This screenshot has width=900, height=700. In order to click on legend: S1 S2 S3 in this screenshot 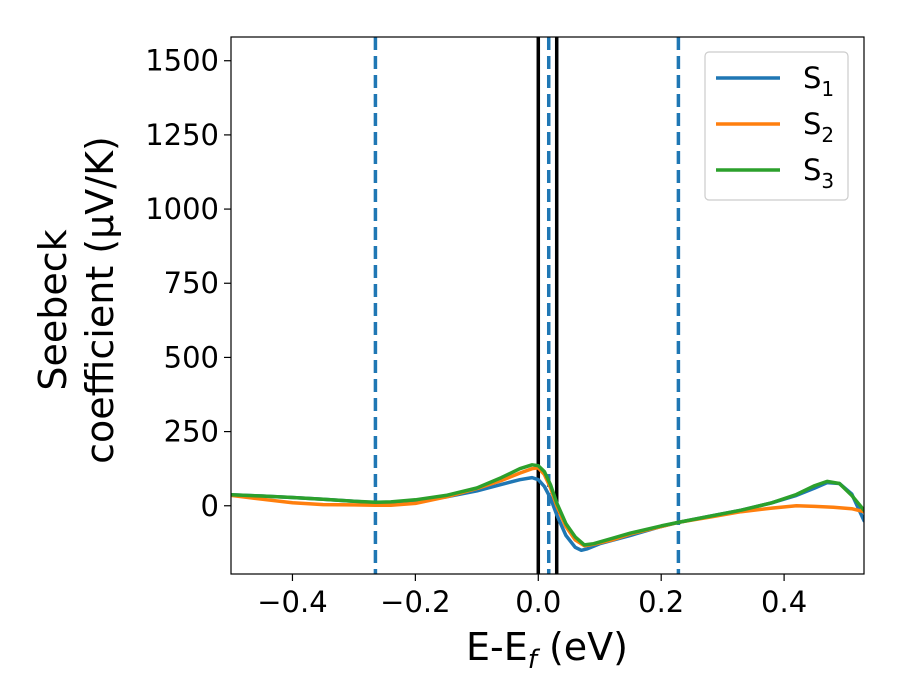, I will do `click(776, 126)`.